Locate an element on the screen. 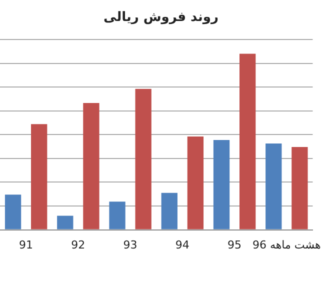 This screenshot has width=324, height=285. x-tick-label: 91 is located at coordinates (26, 245).